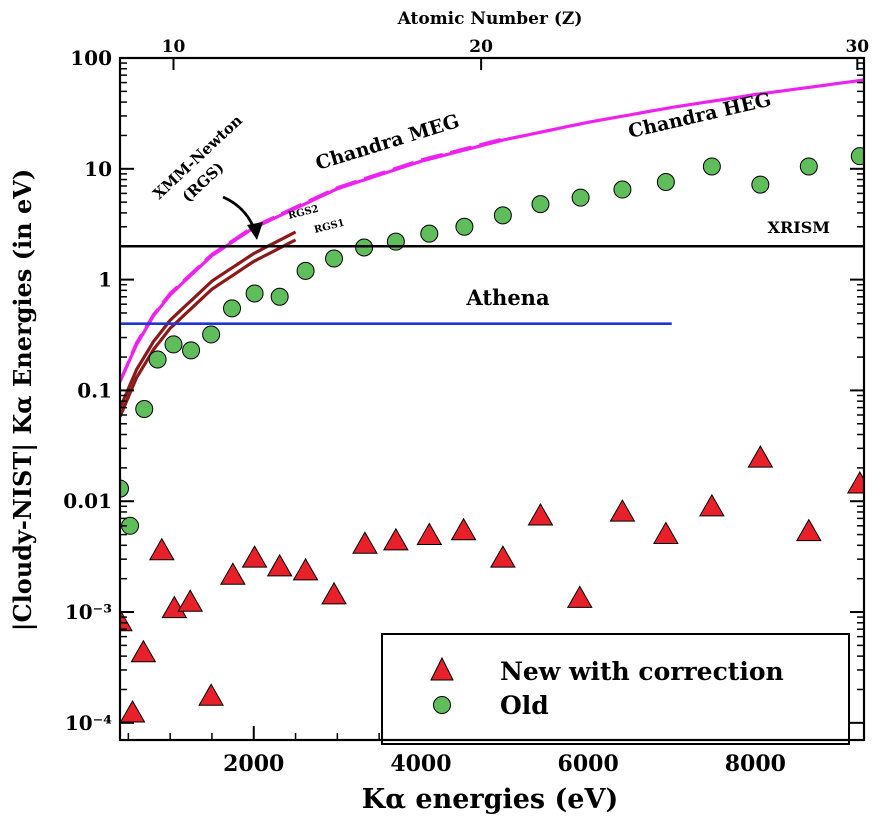 The width and height of the screenshot is (875, 819). Describe the element at coordinates (255, 231) in the screenshot. I see `xmm-arrow-head` at that location.